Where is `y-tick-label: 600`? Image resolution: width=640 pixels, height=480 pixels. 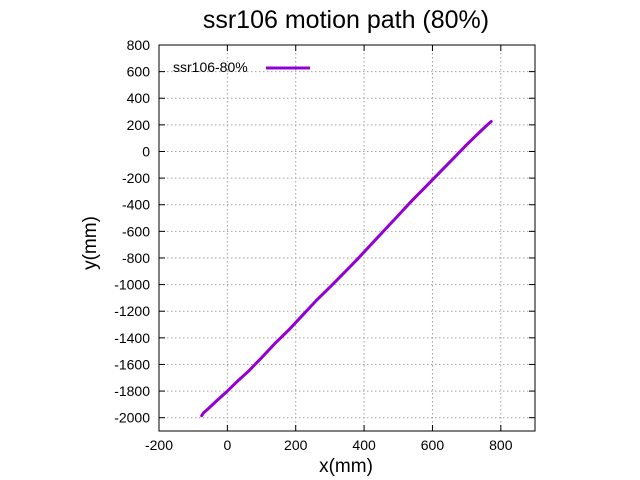
y-tick-label: 600 is located at coordinates (139, 72).